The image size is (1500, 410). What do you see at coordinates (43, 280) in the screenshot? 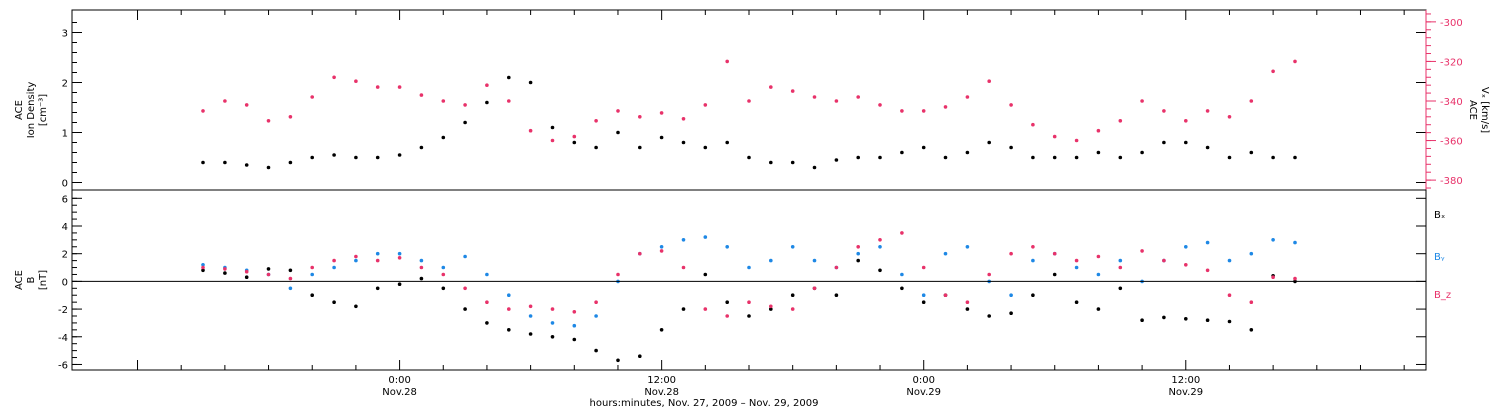
I see `bottom-ylabel-line3: [nT]` at bounding box center [43, 280].